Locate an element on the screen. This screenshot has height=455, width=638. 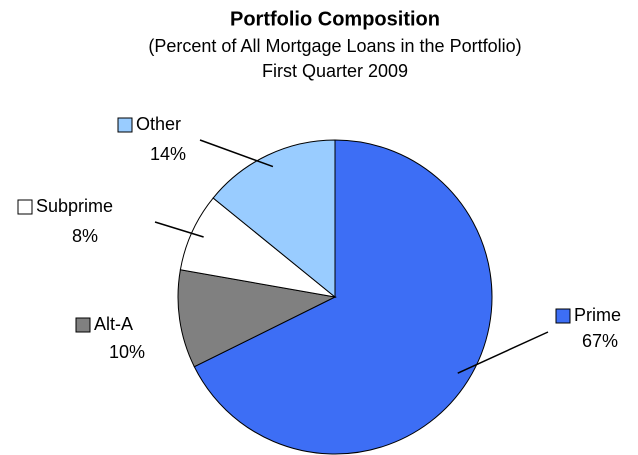
slice-label: Alt-A is located at coordinates (113, 324).